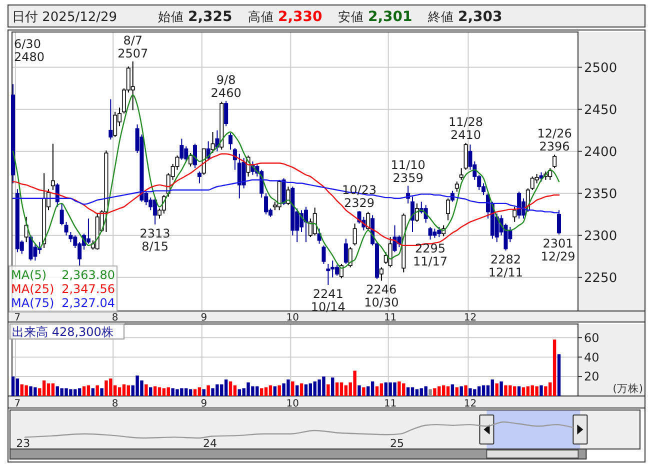  Describe the element at coordinates (65, 17) in the screenshot. I see `chart-title: 日付 2025/12/29` at that location.